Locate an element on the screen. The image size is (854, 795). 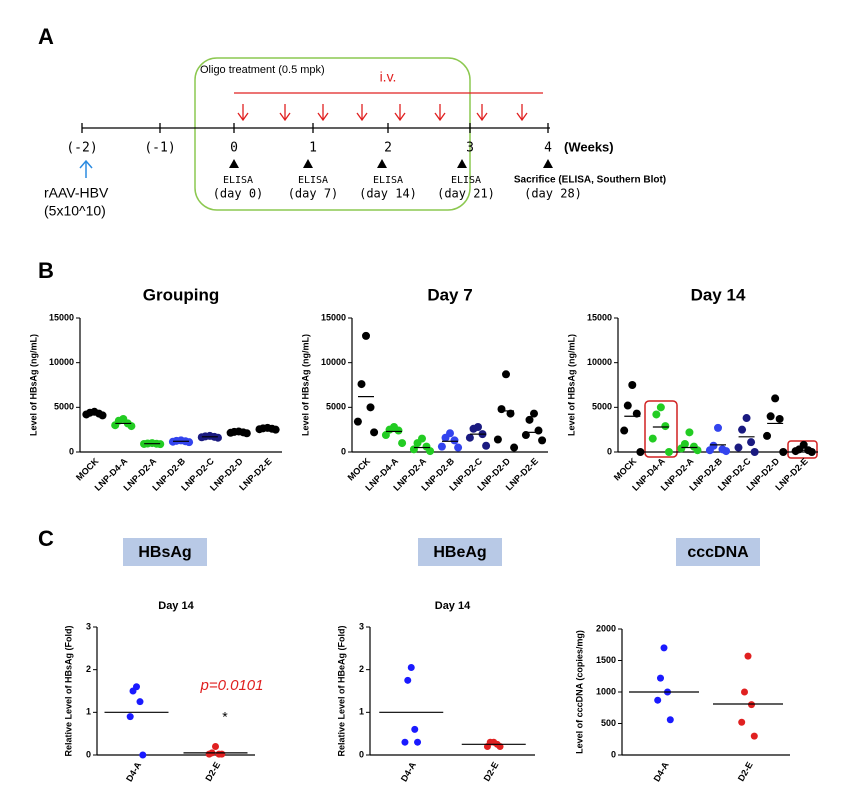
week-label: 1 is located at coordinates (313, 148).